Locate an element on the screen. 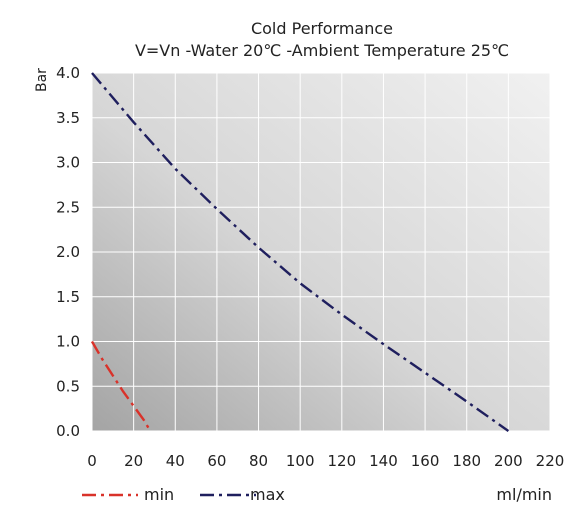 The width and height of the screenshot is (586, 531). x-tick-label: 20 is located at coordinates (133, 461).